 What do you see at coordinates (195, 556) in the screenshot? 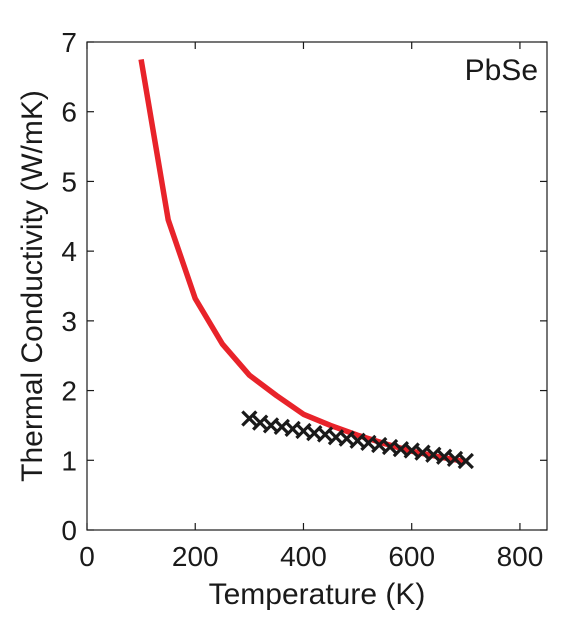
I see `x-tick-label: 200` at bounding box center [195, 556].